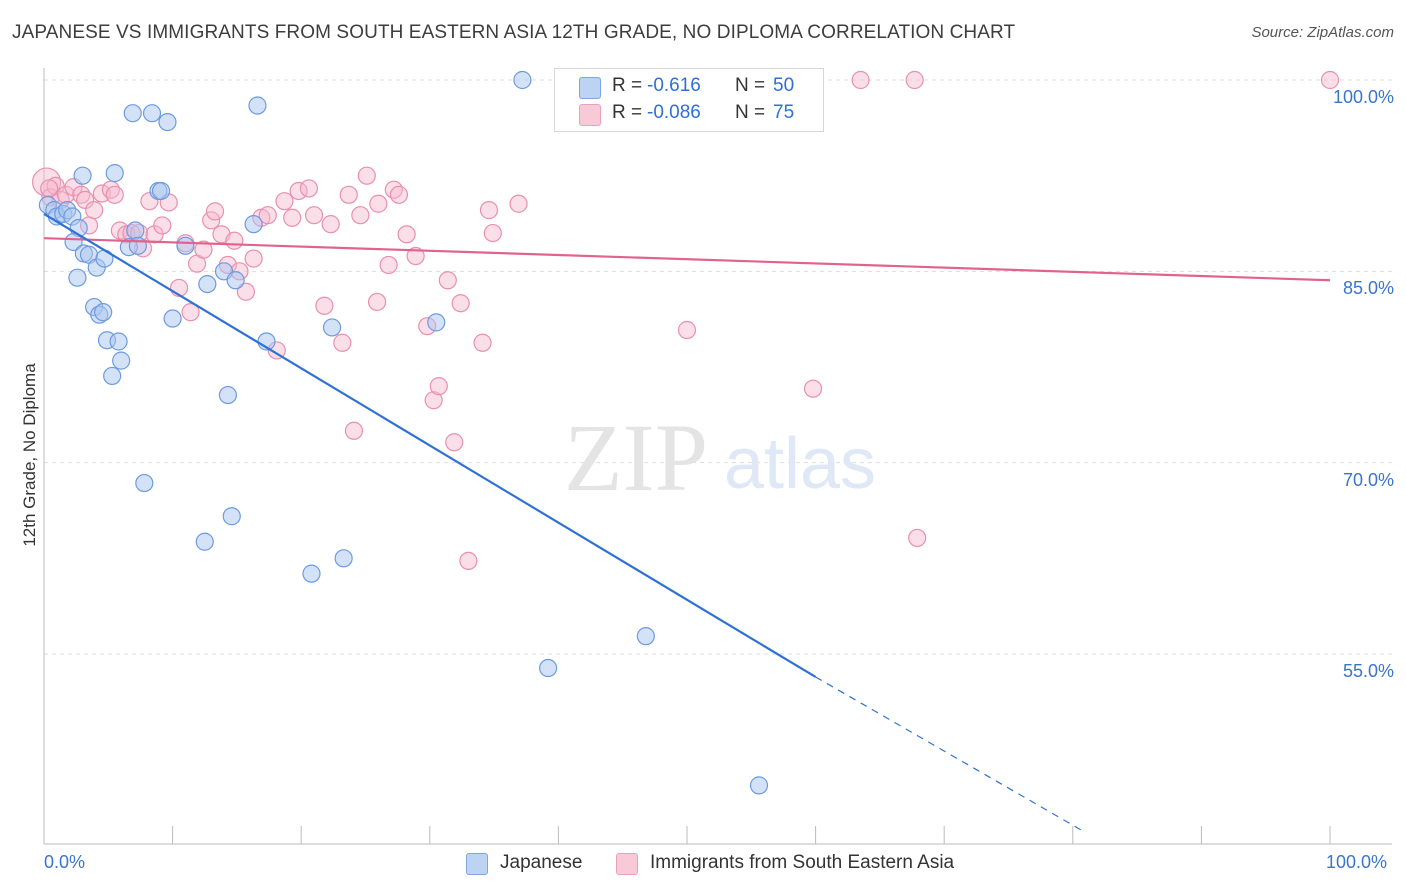  What do you see at coordinates (674, 112) in the screenshot?
I see `legend-r-value: -0.086` at bounding box center [674, 112].